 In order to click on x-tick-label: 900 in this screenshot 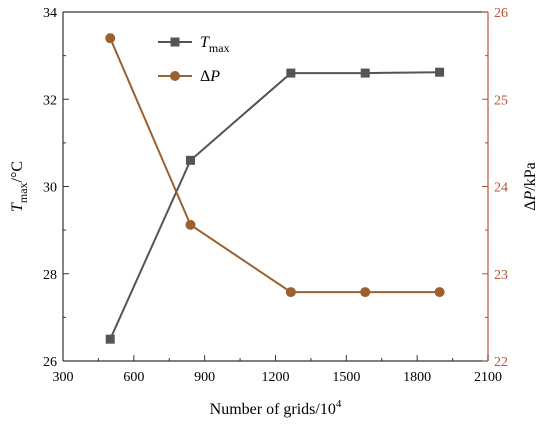, I will do `click(204, 377)`.